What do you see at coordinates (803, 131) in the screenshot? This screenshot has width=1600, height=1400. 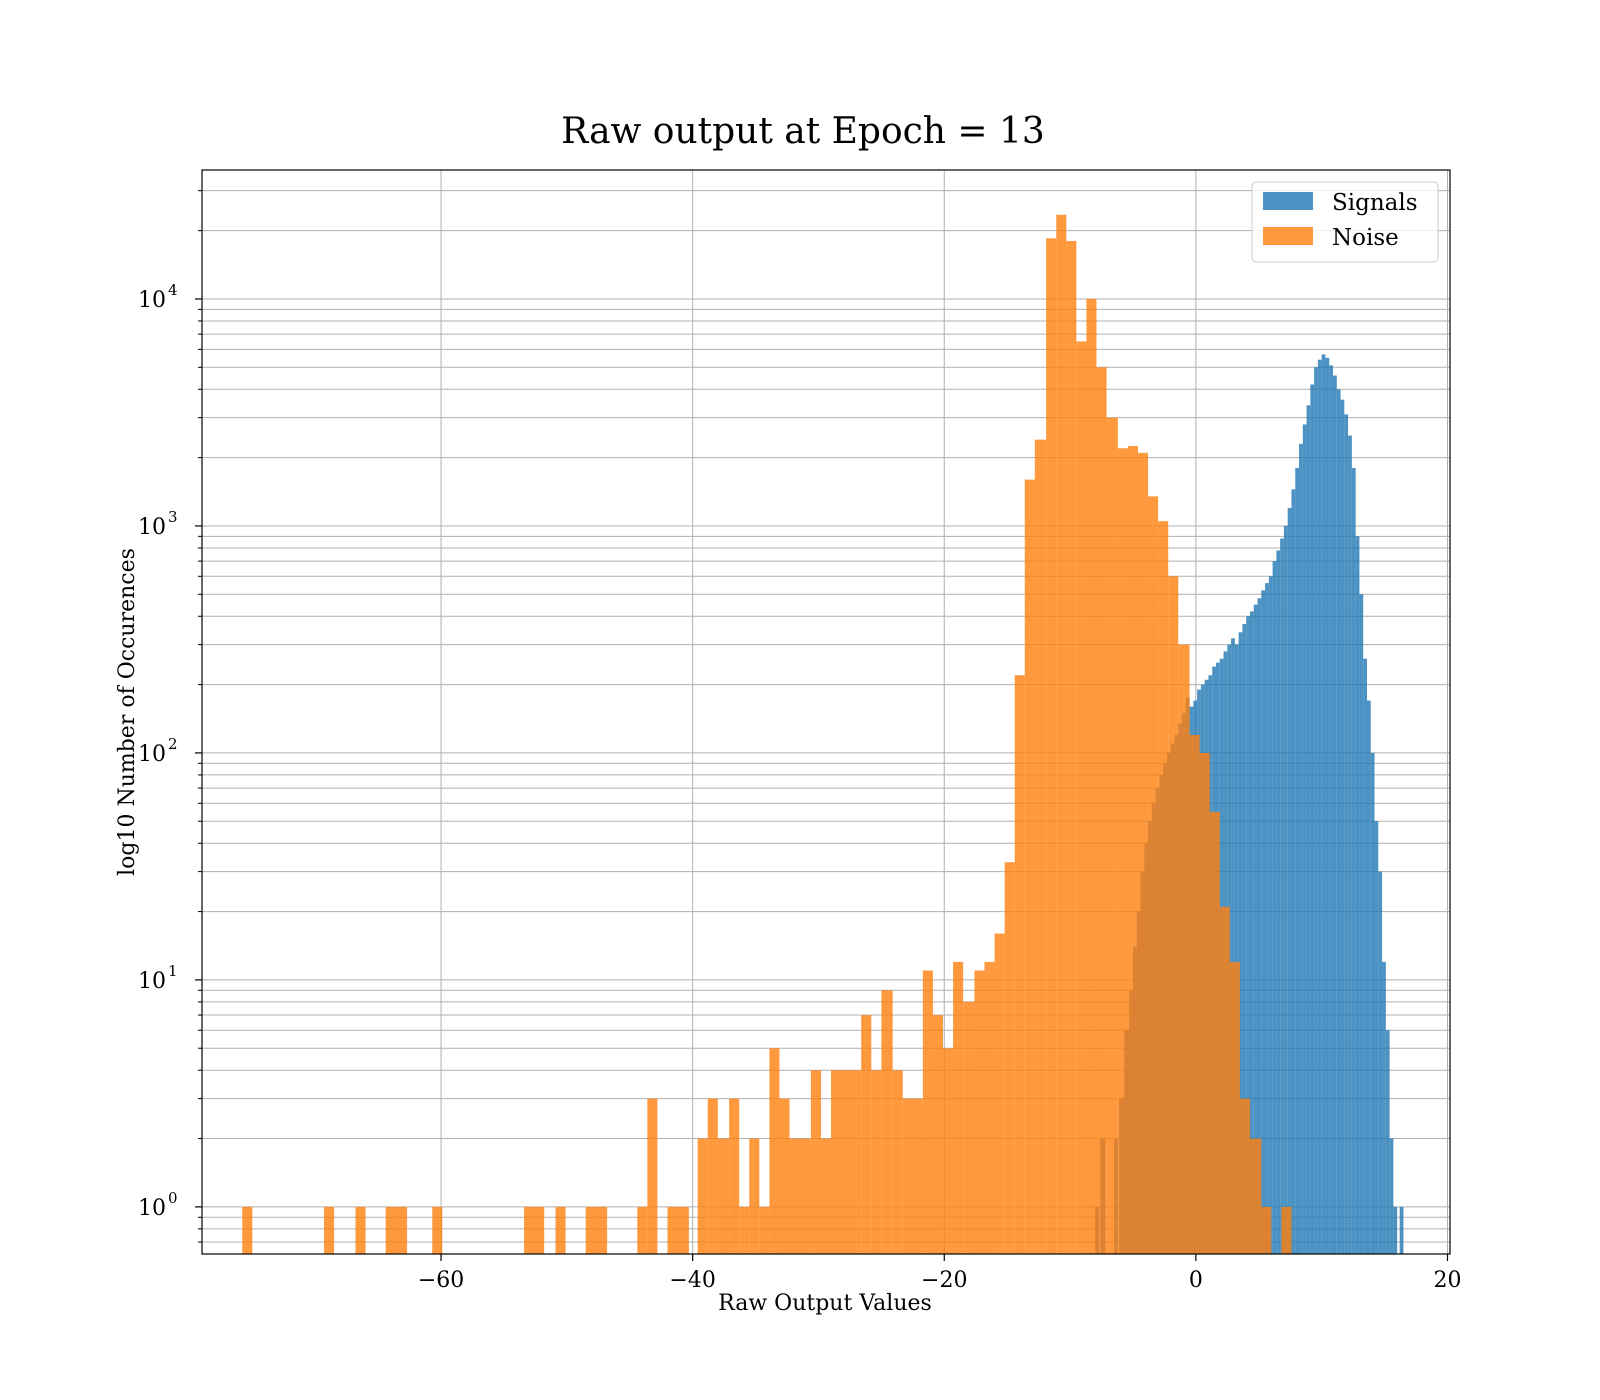 I see `chart-title: Raw output at Epoch = 13` at bounding box center [803, 131].